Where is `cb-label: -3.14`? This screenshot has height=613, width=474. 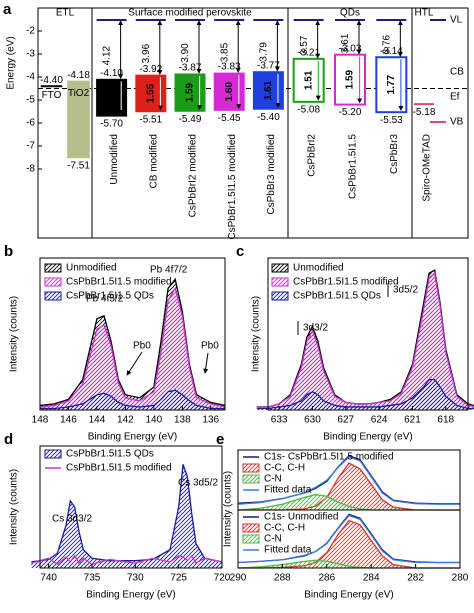 cb-label: -3.14 is located at coordinates (391, 51).